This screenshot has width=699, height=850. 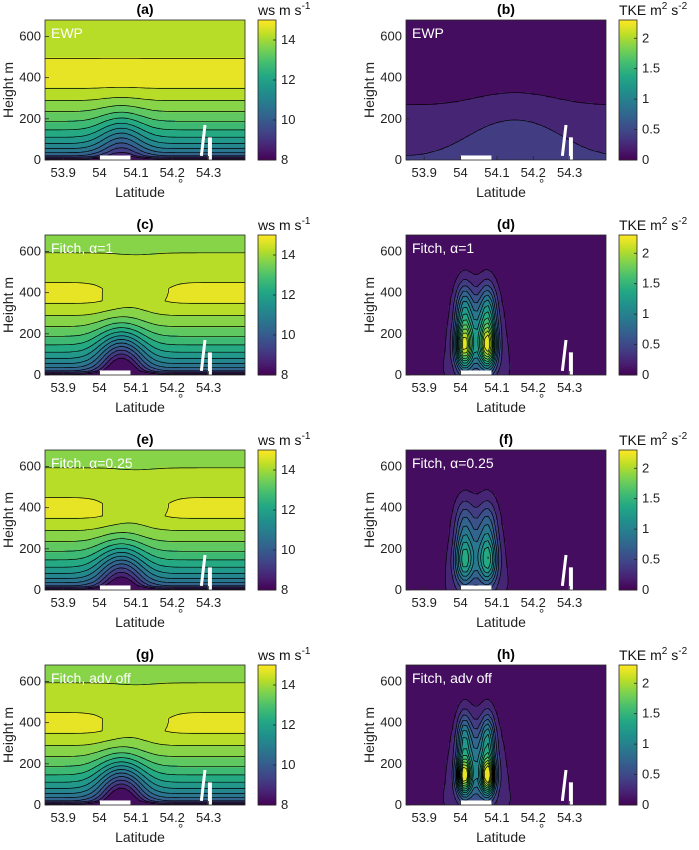 I want to click on colorbar-tick-label: 10, so click(x=288, y=334).